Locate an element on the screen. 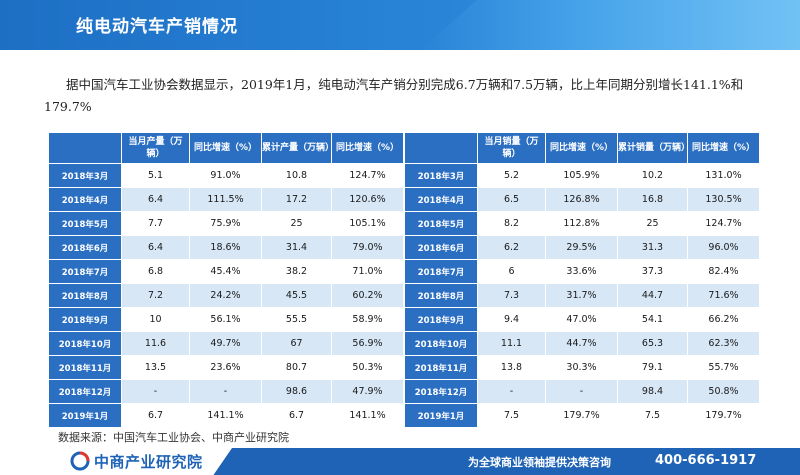 The image size is (800, 475). table-cell: 31.7% is located at coordinates (581, 295).